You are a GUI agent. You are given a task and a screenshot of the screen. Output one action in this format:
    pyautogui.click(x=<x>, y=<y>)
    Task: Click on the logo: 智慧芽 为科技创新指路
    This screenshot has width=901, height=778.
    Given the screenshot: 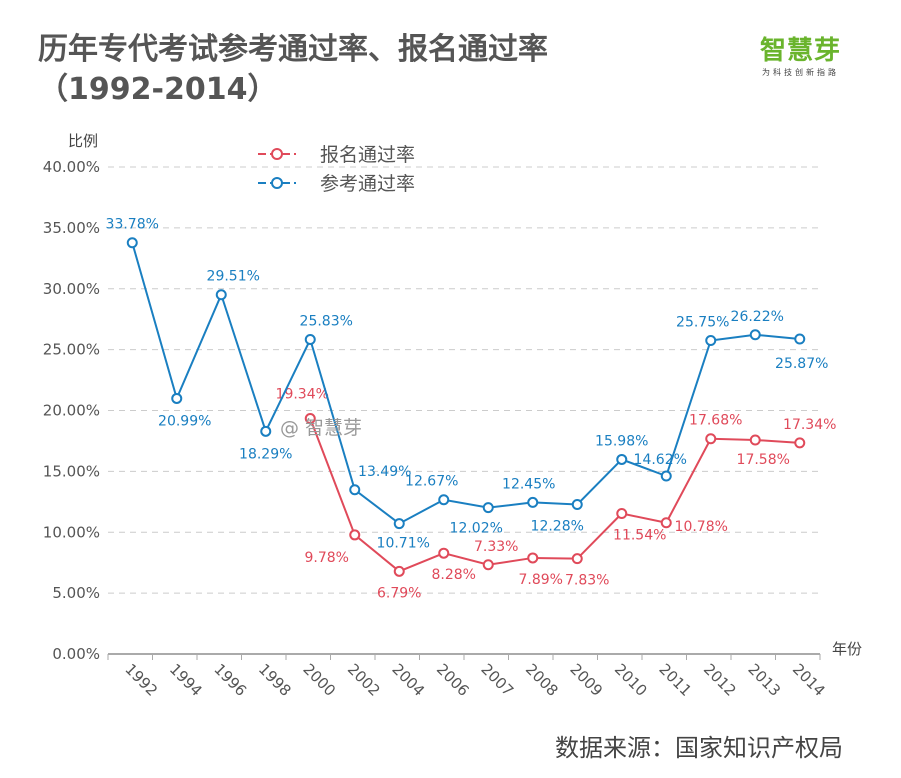 What is the action you would take?
    pyautogui.click(x=800, y=54)
    